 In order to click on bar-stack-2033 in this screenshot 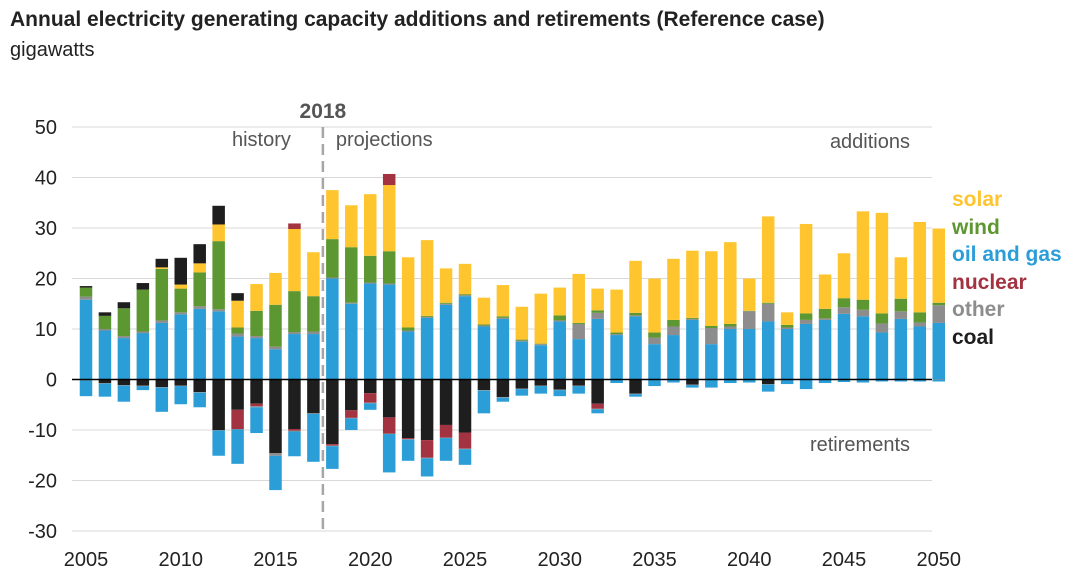, I will do `click(616, 336)`.